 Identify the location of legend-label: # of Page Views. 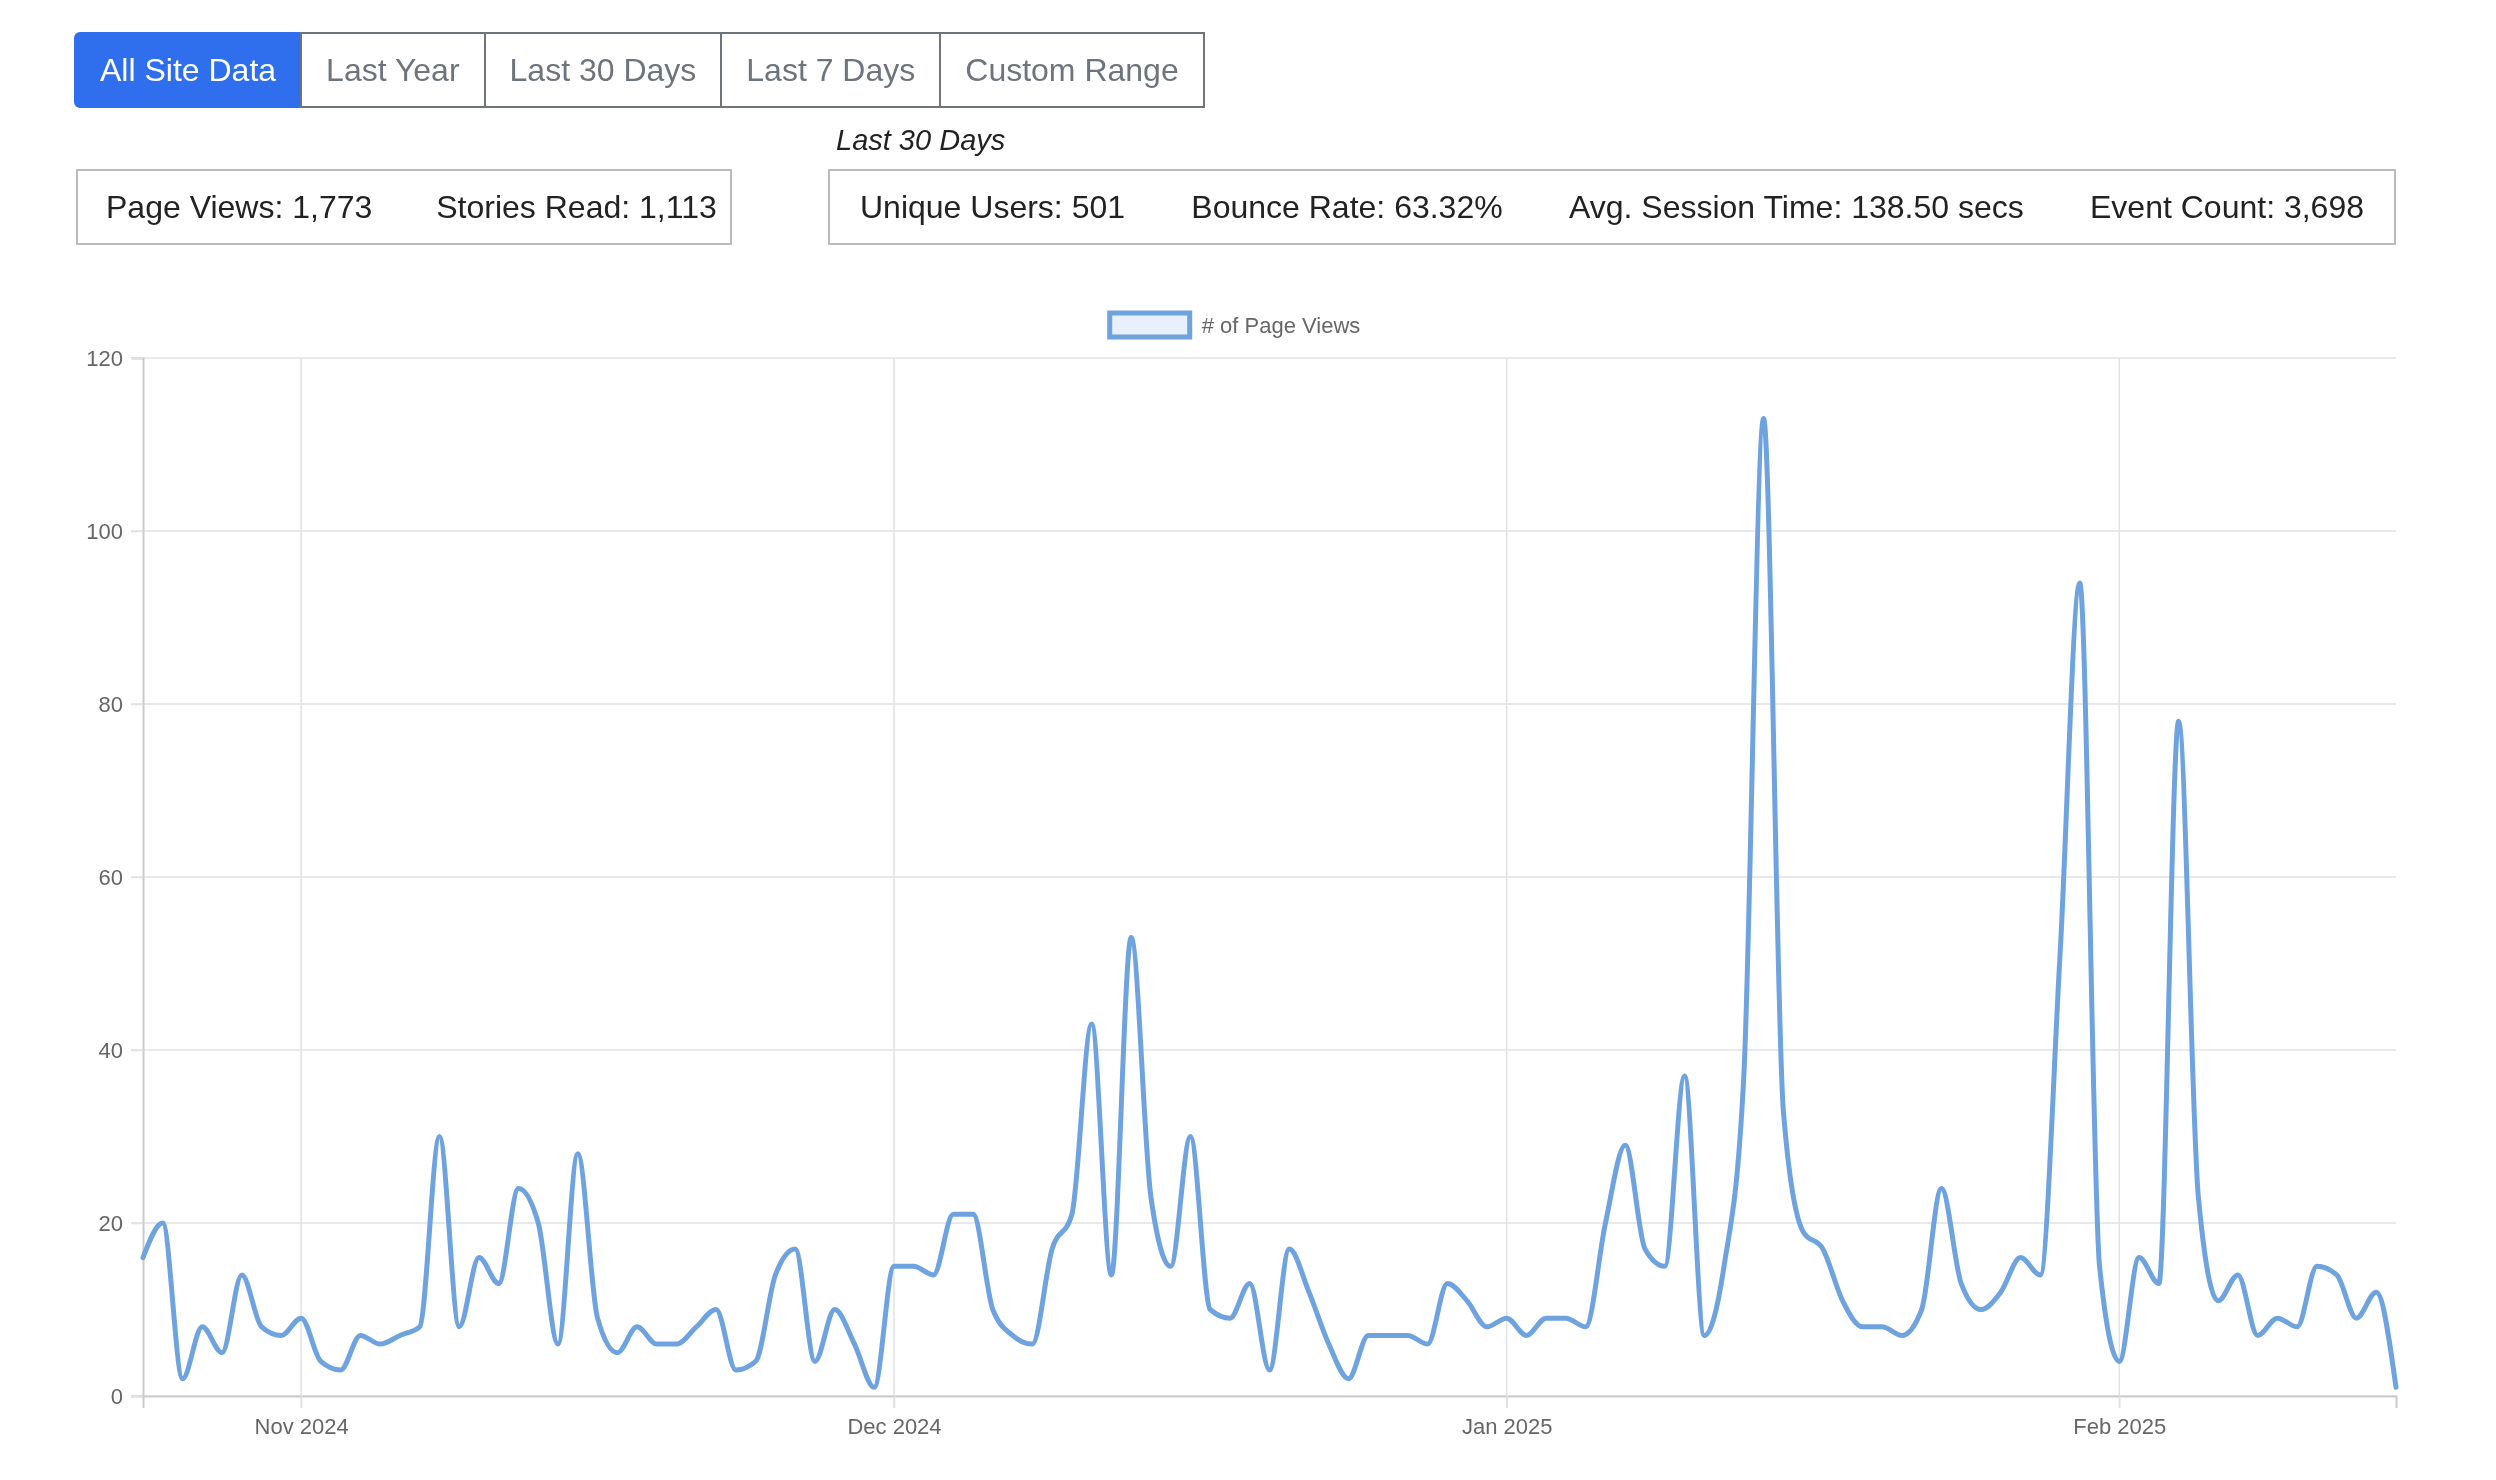
(1281, 325).